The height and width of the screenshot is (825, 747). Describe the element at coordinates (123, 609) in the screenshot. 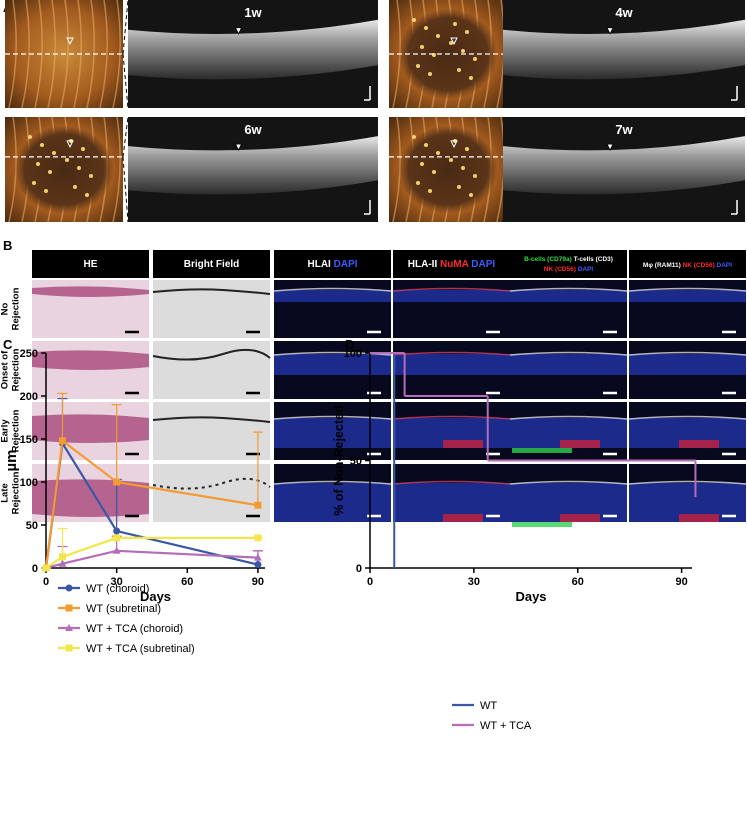

I see `legend-label: WT (subretinal)` at that location.